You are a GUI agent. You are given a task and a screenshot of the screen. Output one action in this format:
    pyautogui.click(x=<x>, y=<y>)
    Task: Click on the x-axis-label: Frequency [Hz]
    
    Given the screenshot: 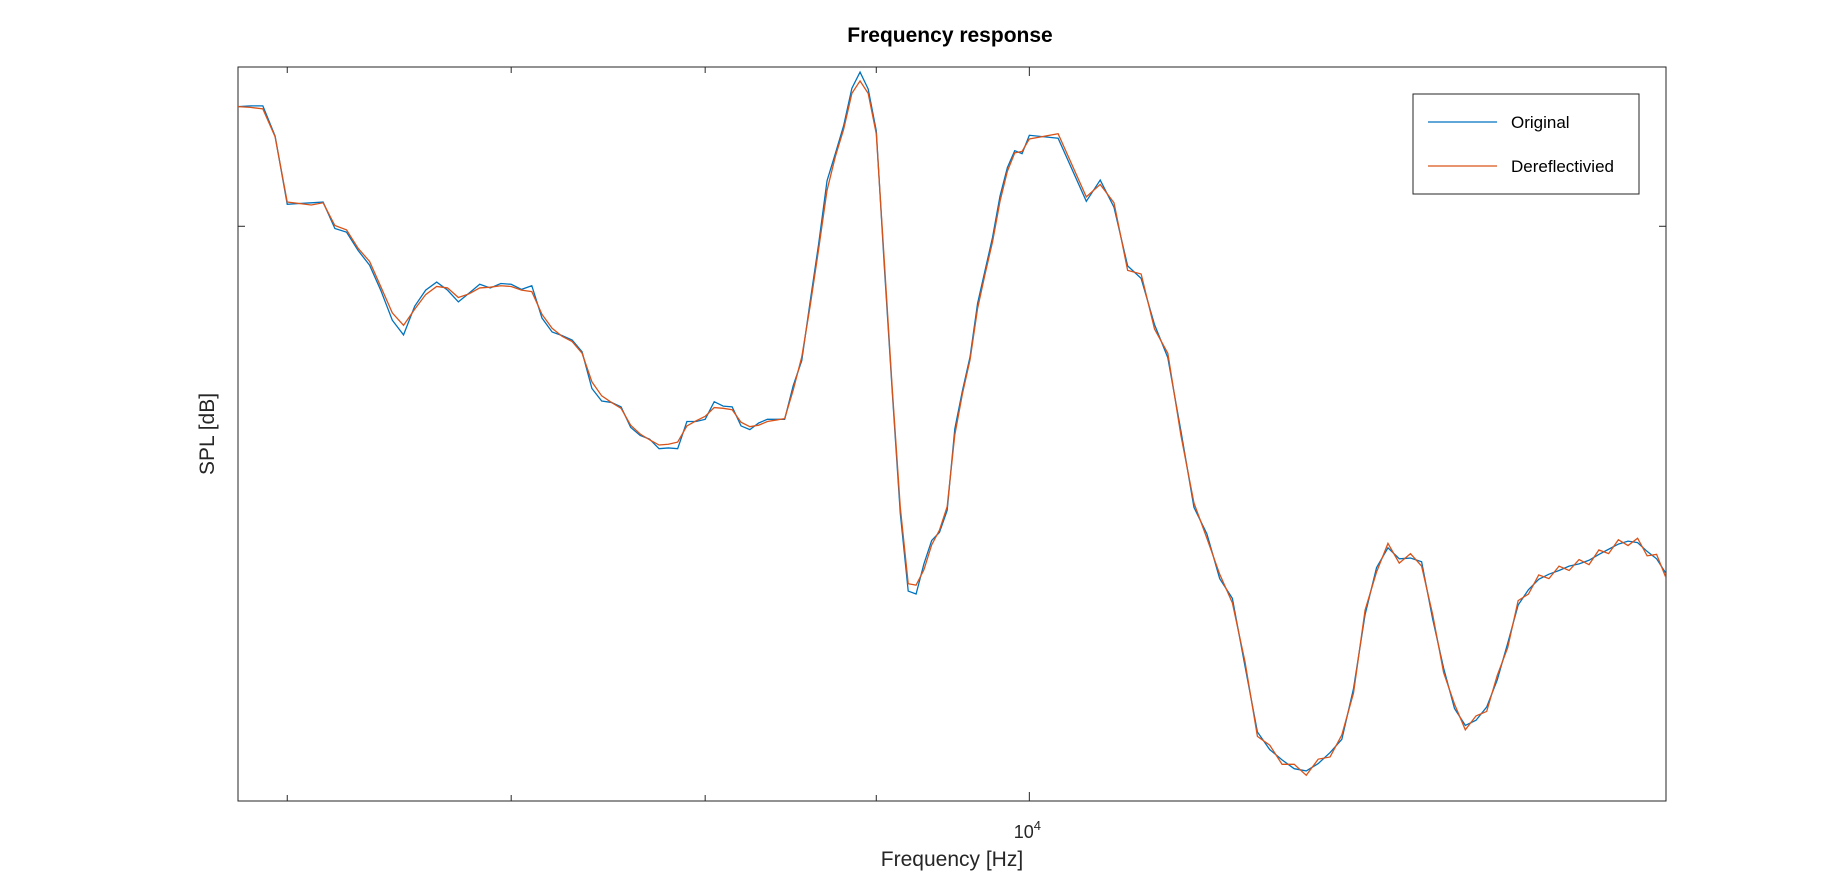 What is the action you would take?
    pyautogui.click(x=952, y=859)
    